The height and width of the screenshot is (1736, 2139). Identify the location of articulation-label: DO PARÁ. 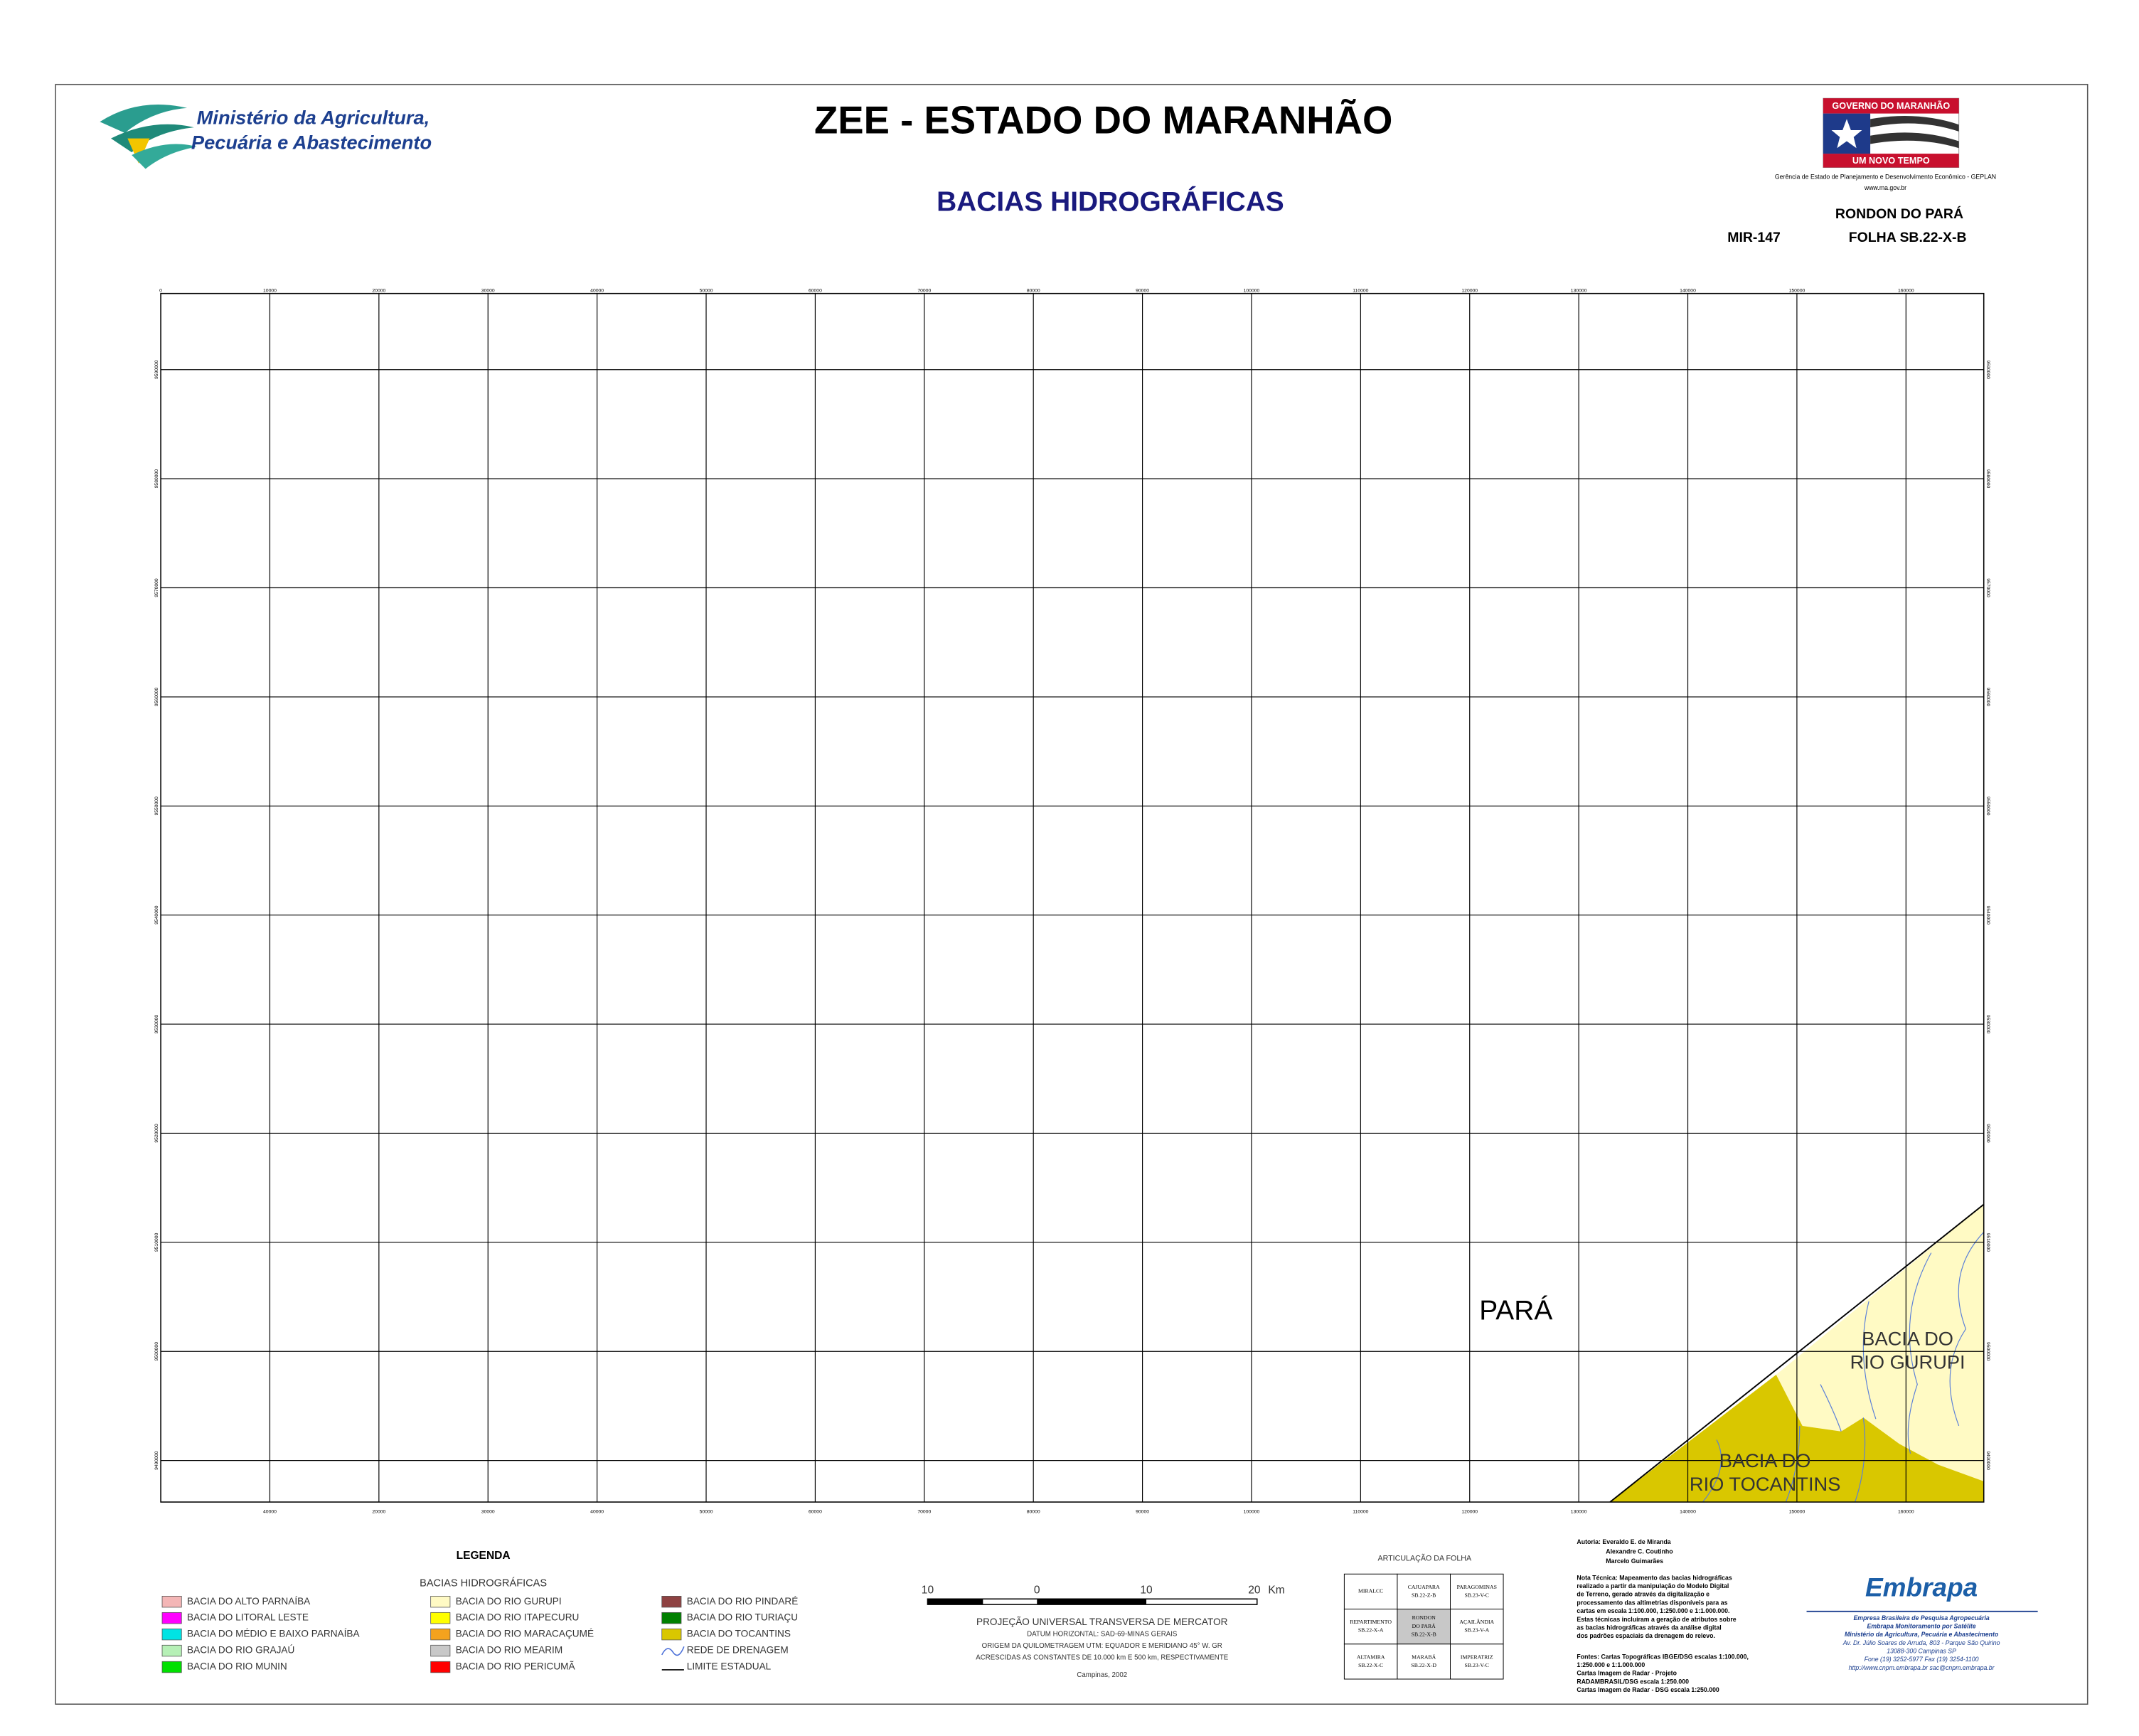
(1424, 1626).